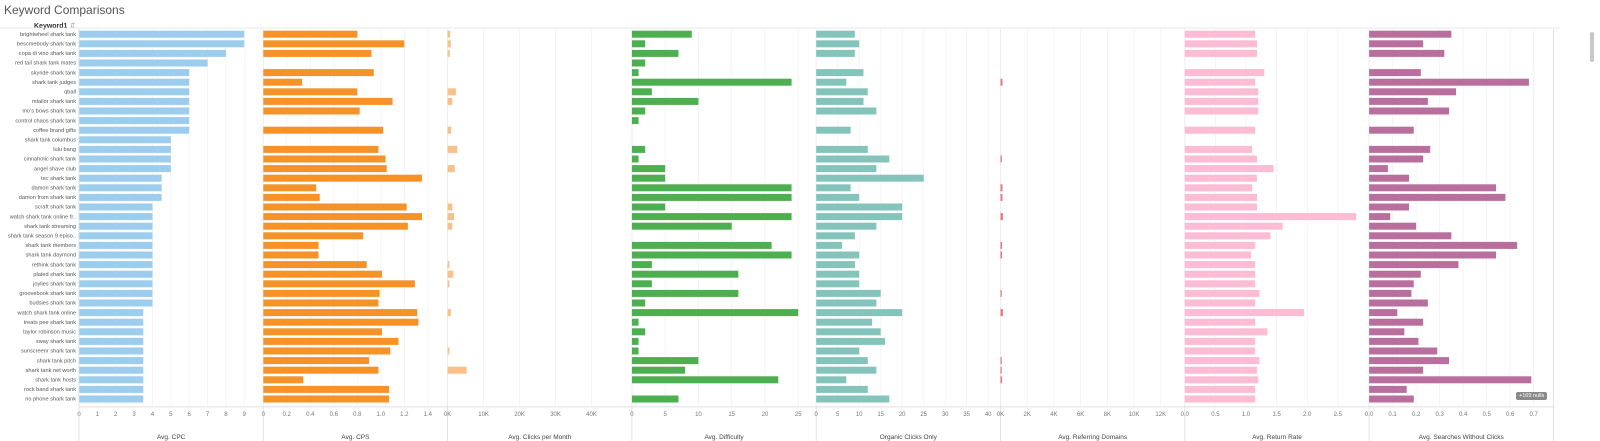 This screenshot has width=1600, height=441. Describe the element at coordinates (909, 437) in the screenshot. I see `axis-title: Organic Clicks Only` at that location.